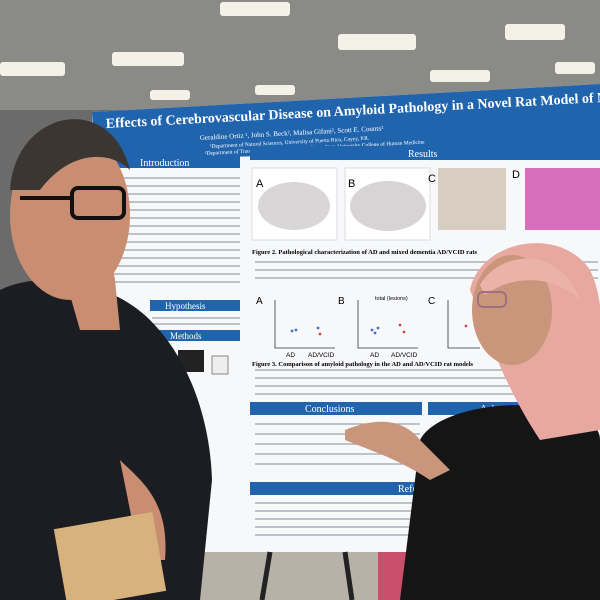  I want to click on section-header: Results, so click(423, 154).